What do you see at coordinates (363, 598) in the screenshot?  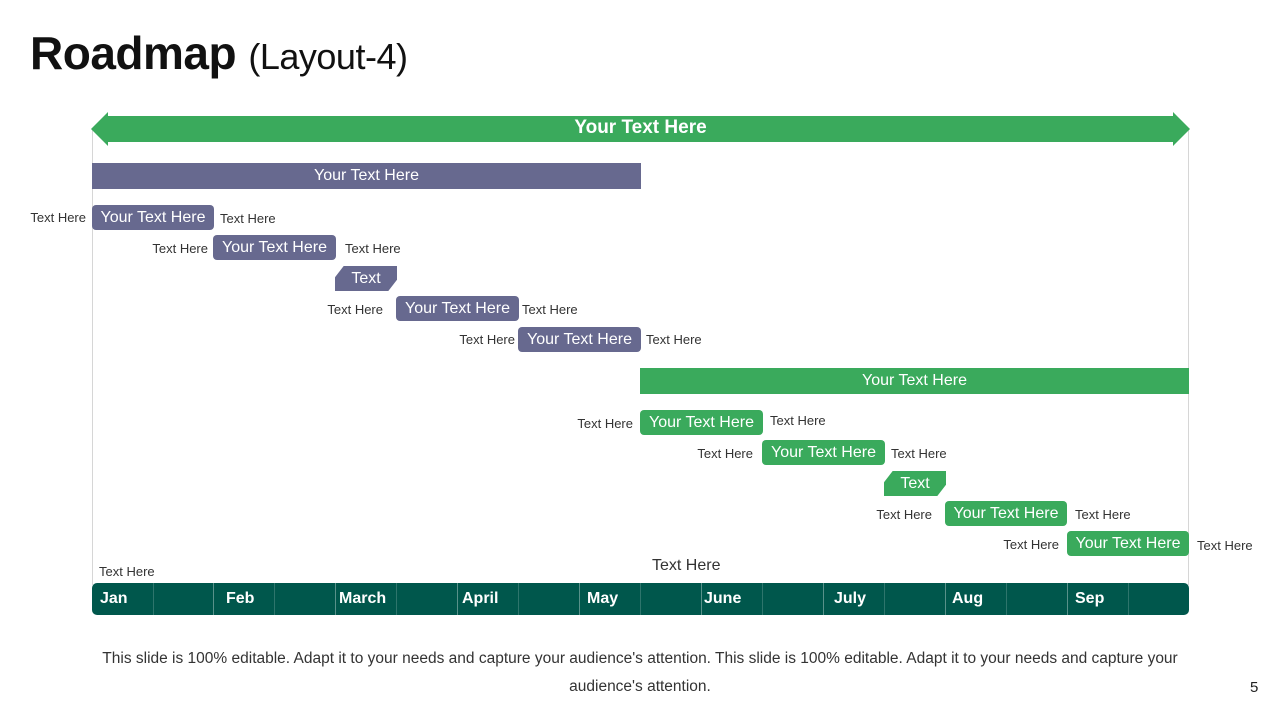 I see `month-march: March` at bounding box center [363, 598].